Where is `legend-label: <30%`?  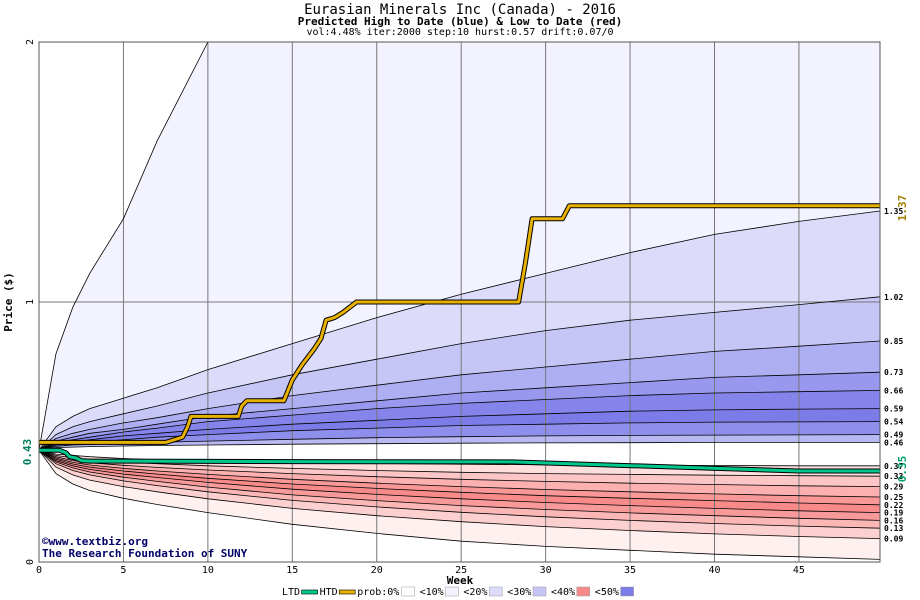 legend-label: <30% is located at coordinates (519, 592).